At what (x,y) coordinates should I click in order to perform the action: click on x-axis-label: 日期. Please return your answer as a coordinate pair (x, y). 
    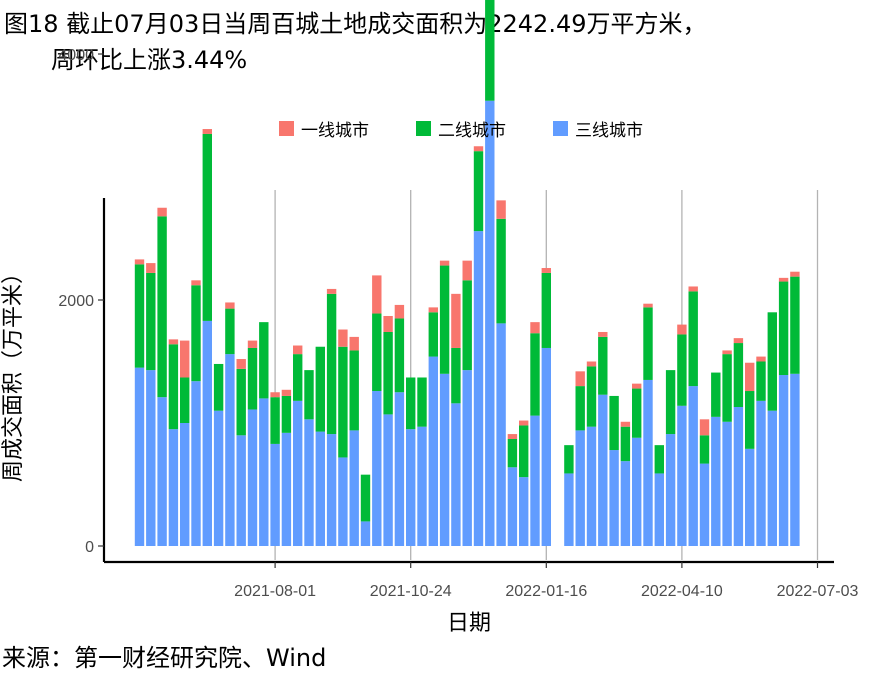
    Looking at the image, I should click on (469, 623).